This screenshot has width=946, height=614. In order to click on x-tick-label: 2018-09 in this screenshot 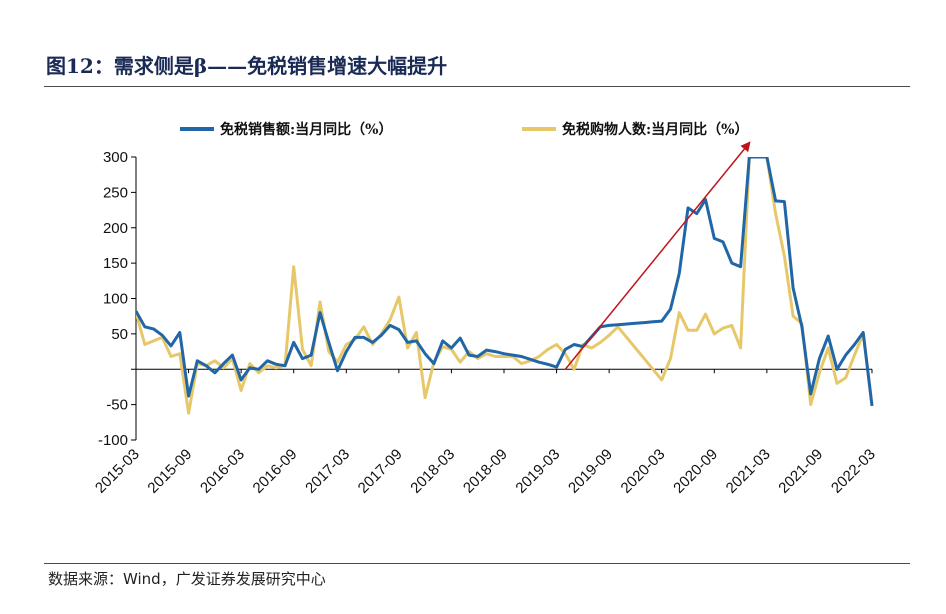, I will do `click(485, 471)`.